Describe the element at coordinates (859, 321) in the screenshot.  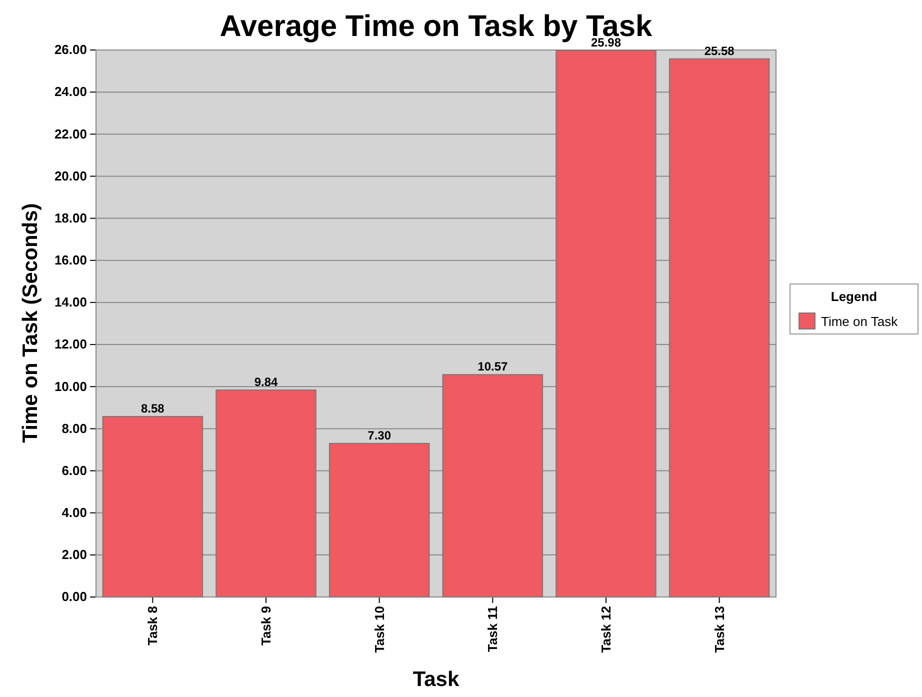
I see `legend-label: Time on Task` at that location.